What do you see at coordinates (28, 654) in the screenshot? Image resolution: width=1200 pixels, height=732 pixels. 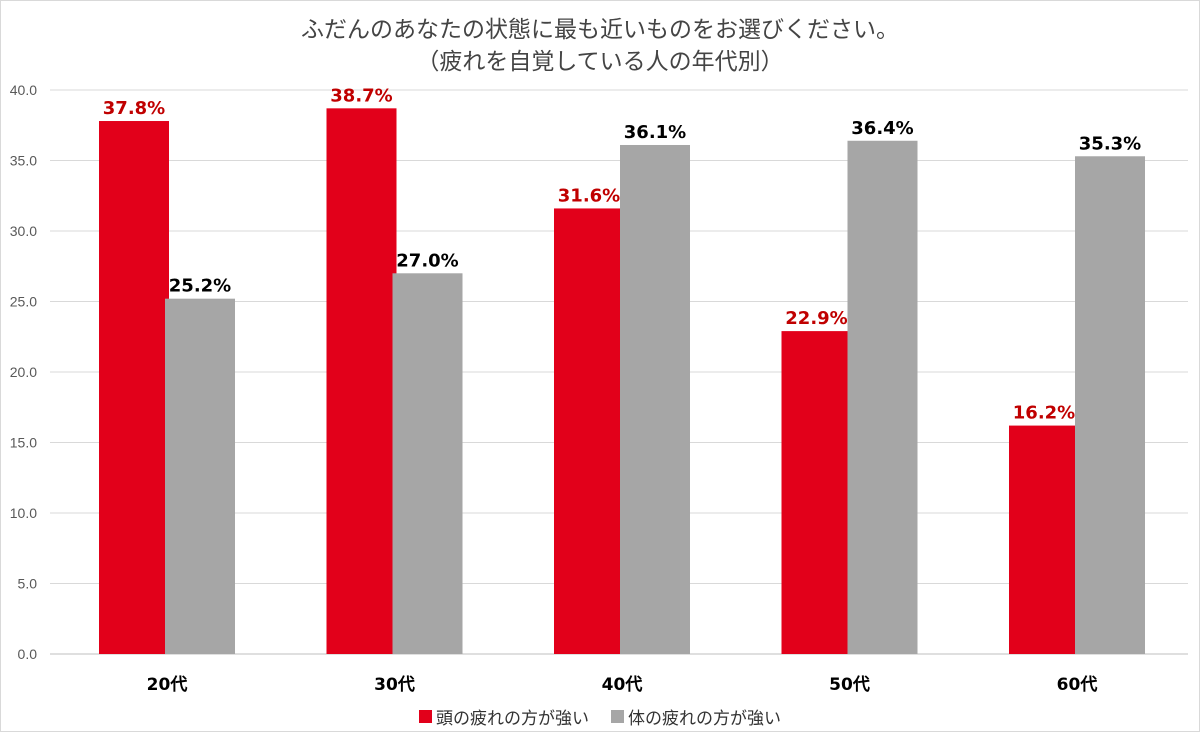 I see `y-tick-label: 0.0` at bounding box center [28, 654].